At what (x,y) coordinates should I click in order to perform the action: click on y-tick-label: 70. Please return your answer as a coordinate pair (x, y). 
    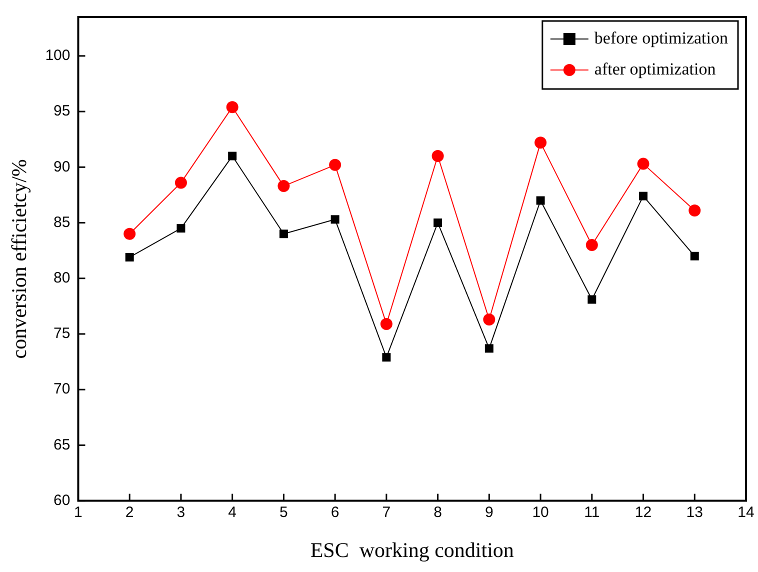
    Looking at the image, I should click on (62, 389).